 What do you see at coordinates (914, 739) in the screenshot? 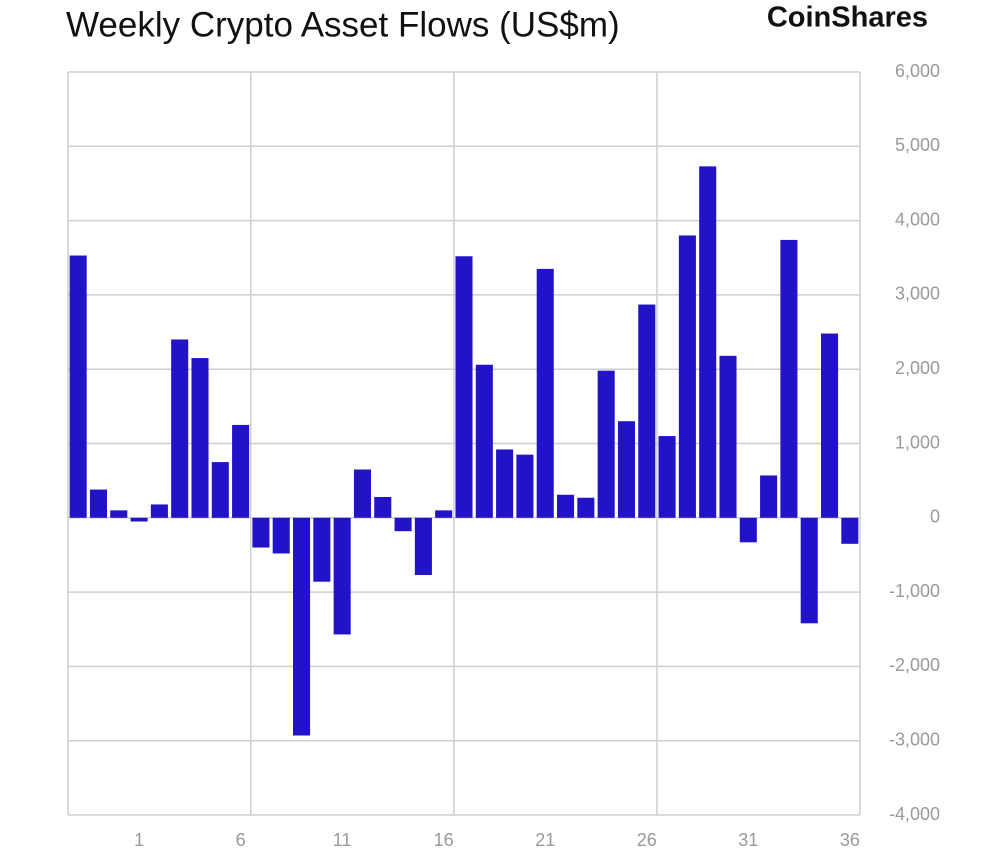
I see `y-tick-label: -3,000` at bounding box center [914, 739].